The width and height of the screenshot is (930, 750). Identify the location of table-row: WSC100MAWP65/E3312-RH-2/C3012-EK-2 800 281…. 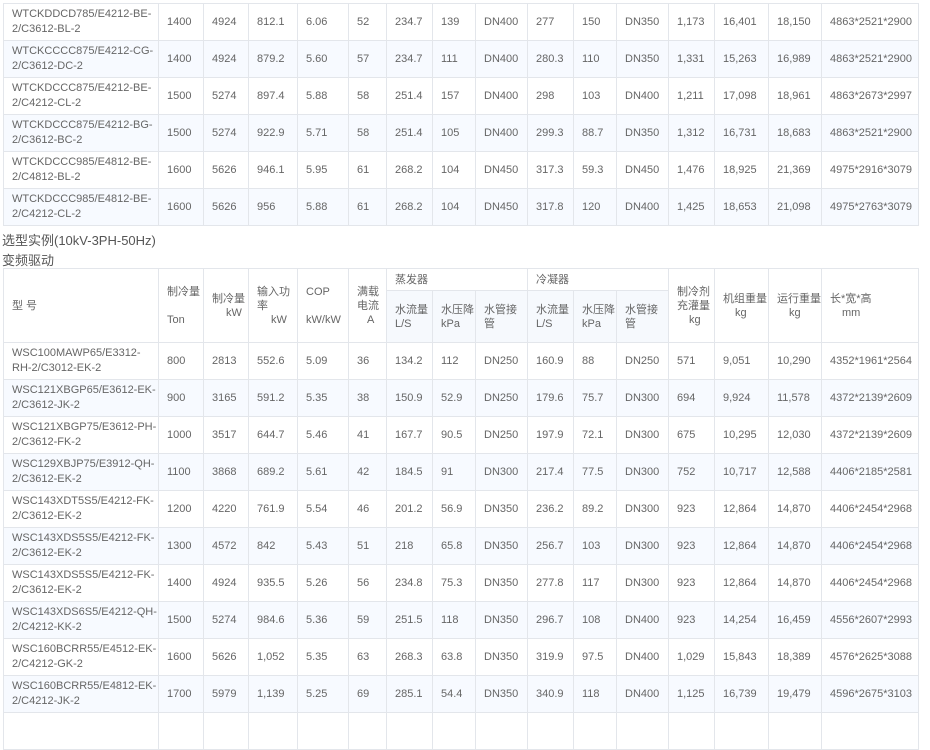
(461, 361).